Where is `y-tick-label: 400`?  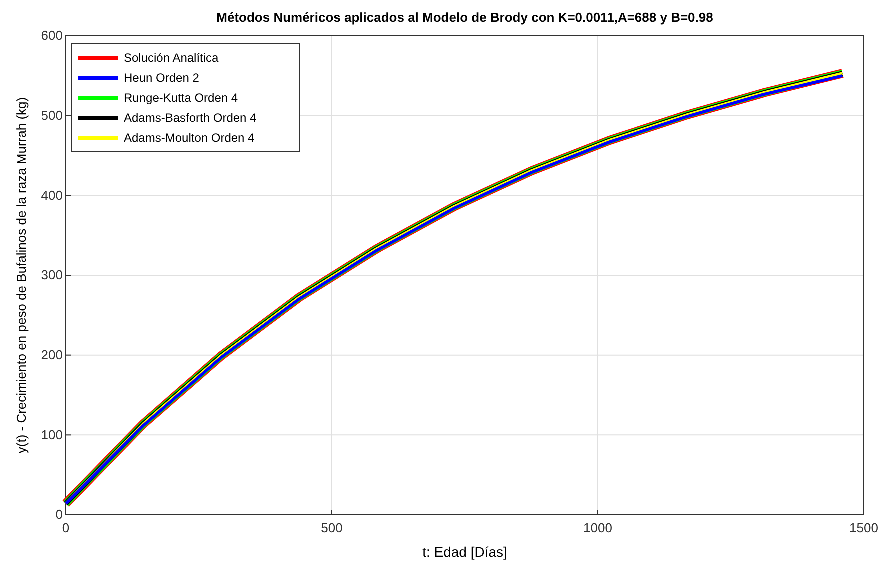
y-tick-label: 400 is located at coordinates (52, 195).